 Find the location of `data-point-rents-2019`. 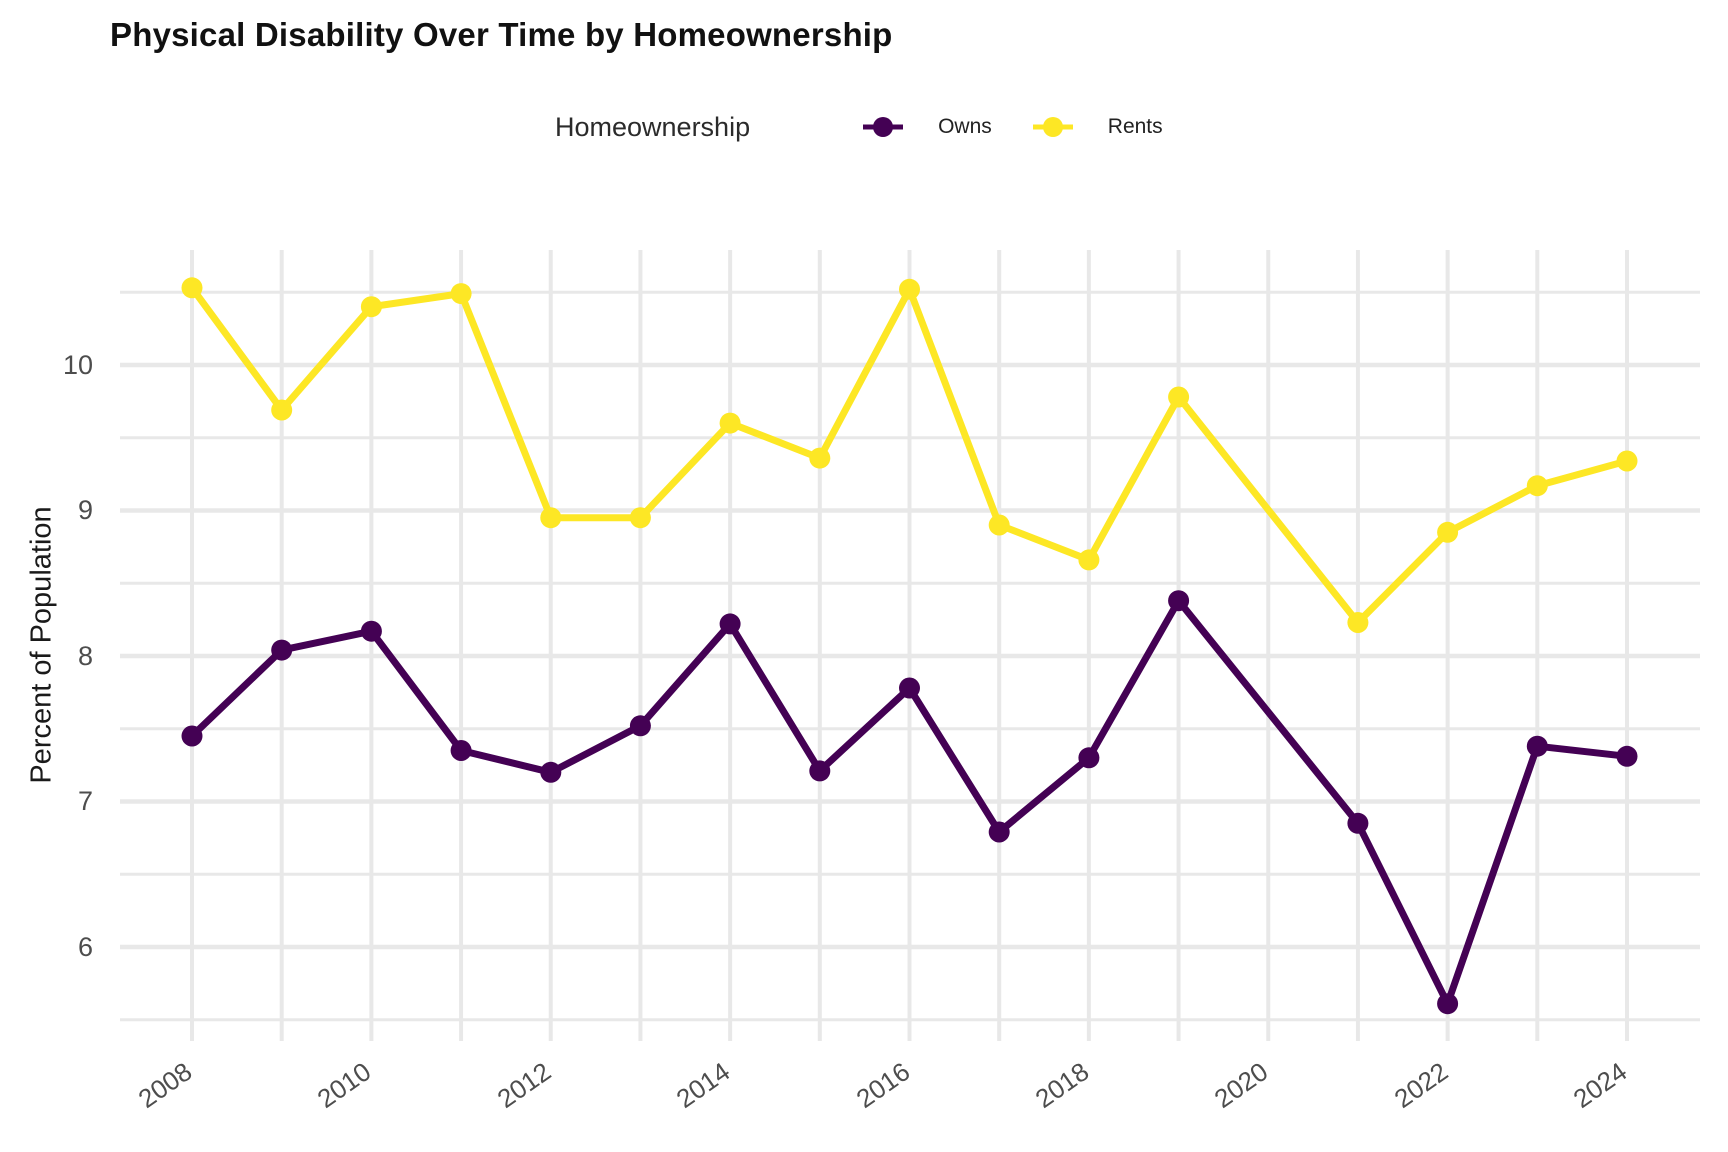

data-point-rents-2019 is located at coordinates (1179, 397).